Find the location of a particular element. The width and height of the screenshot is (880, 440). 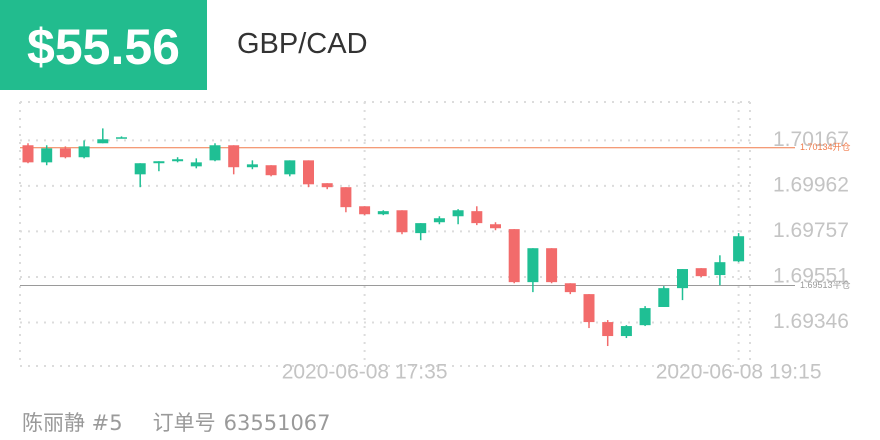

footer: 陈丽静 #5 订单号 63551067 is located at coordinates (206, 422).